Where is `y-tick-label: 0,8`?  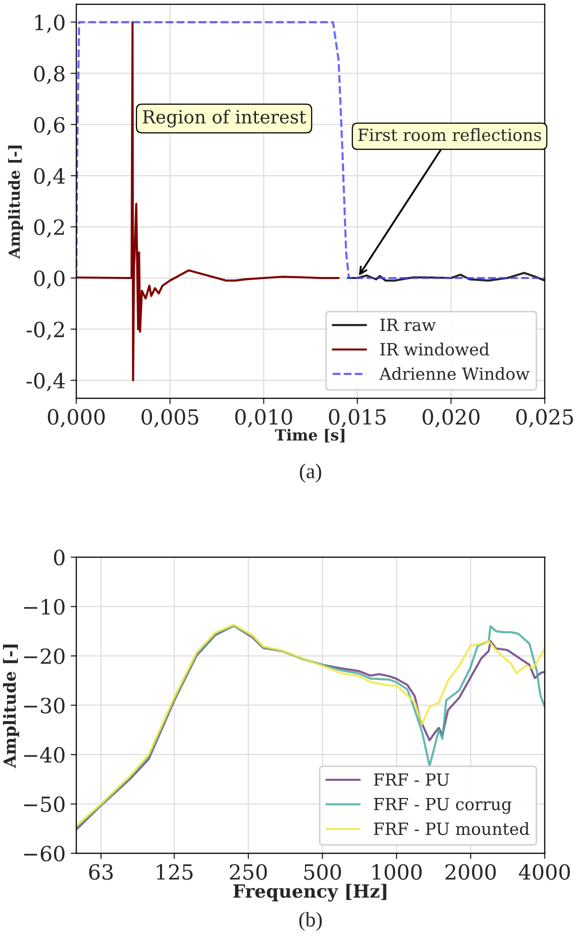 y-tick-label: 0,8 is located at coordinates (49, 75).